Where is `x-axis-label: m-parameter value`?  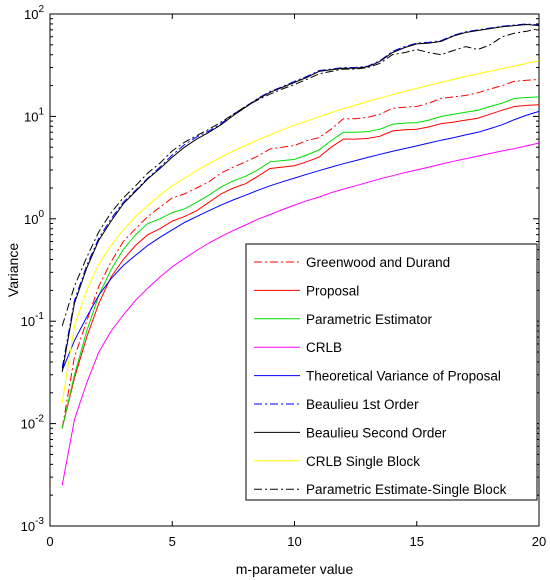
x-axis-label: m-parameter value is located at coordinates (295, 569).